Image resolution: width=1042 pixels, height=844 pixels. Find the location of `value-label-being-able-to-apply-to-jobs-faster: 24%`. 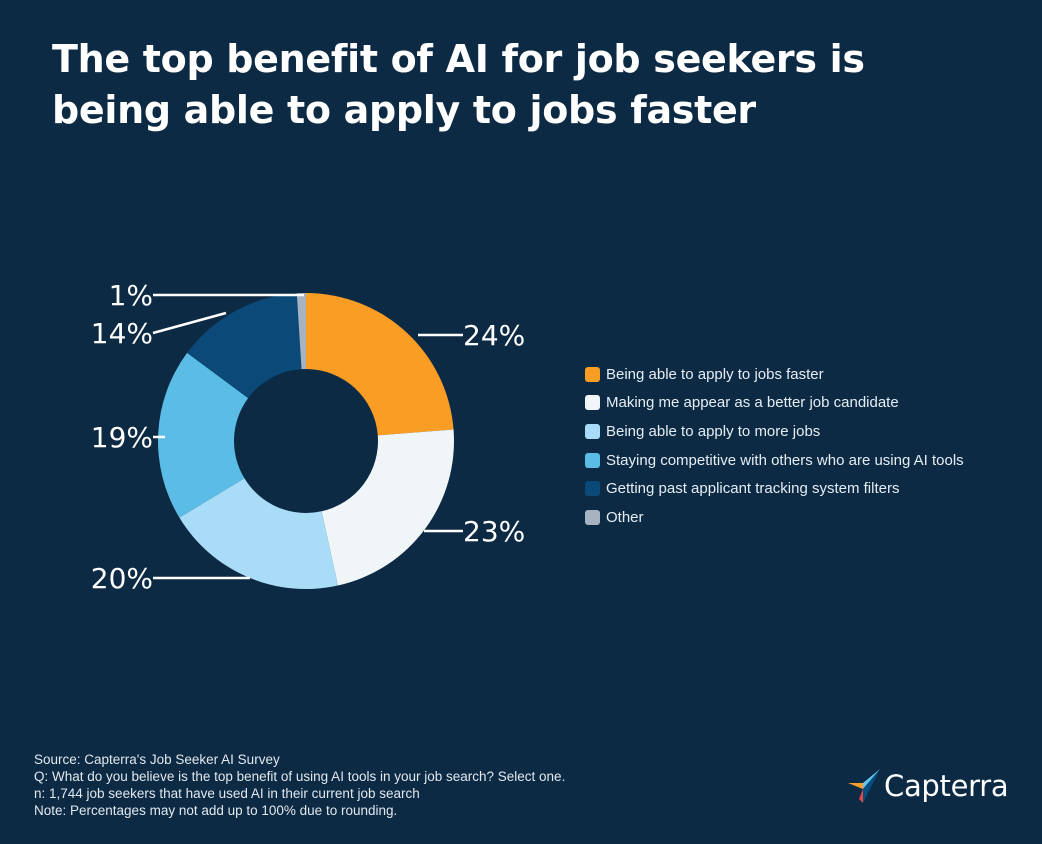

value-label-being-able-to-apply-to-jobs-faster: 24% is located at coordinates (494, 335).